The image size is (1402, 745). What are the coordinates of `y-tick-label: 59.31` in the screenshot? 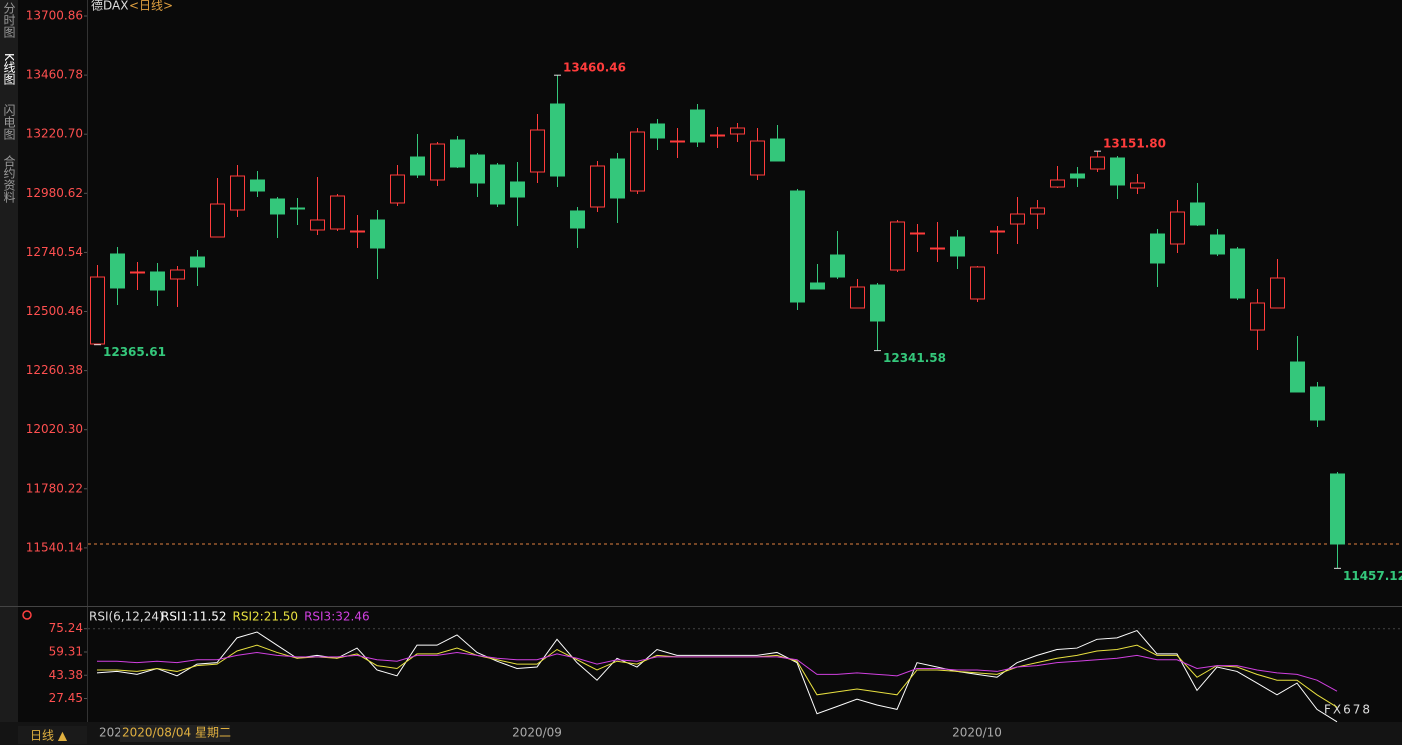 It's located at (66, 651).